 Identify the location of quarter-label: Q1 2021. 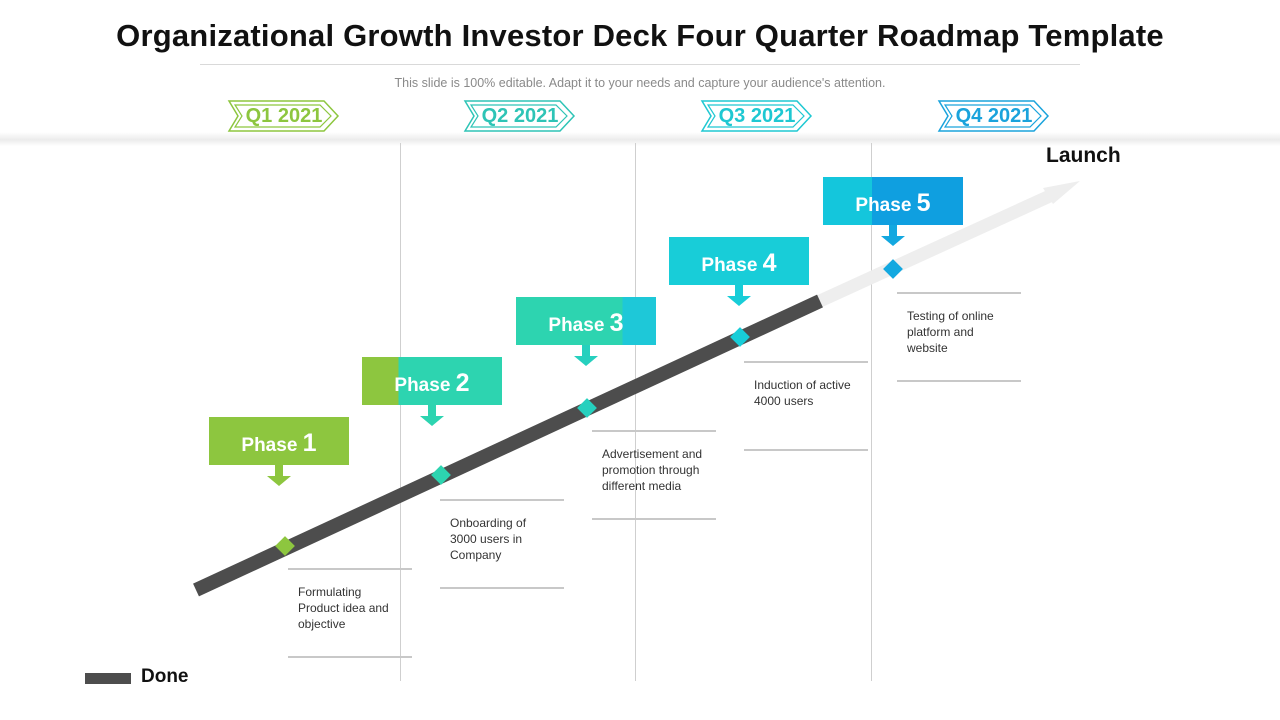
(284, 116).